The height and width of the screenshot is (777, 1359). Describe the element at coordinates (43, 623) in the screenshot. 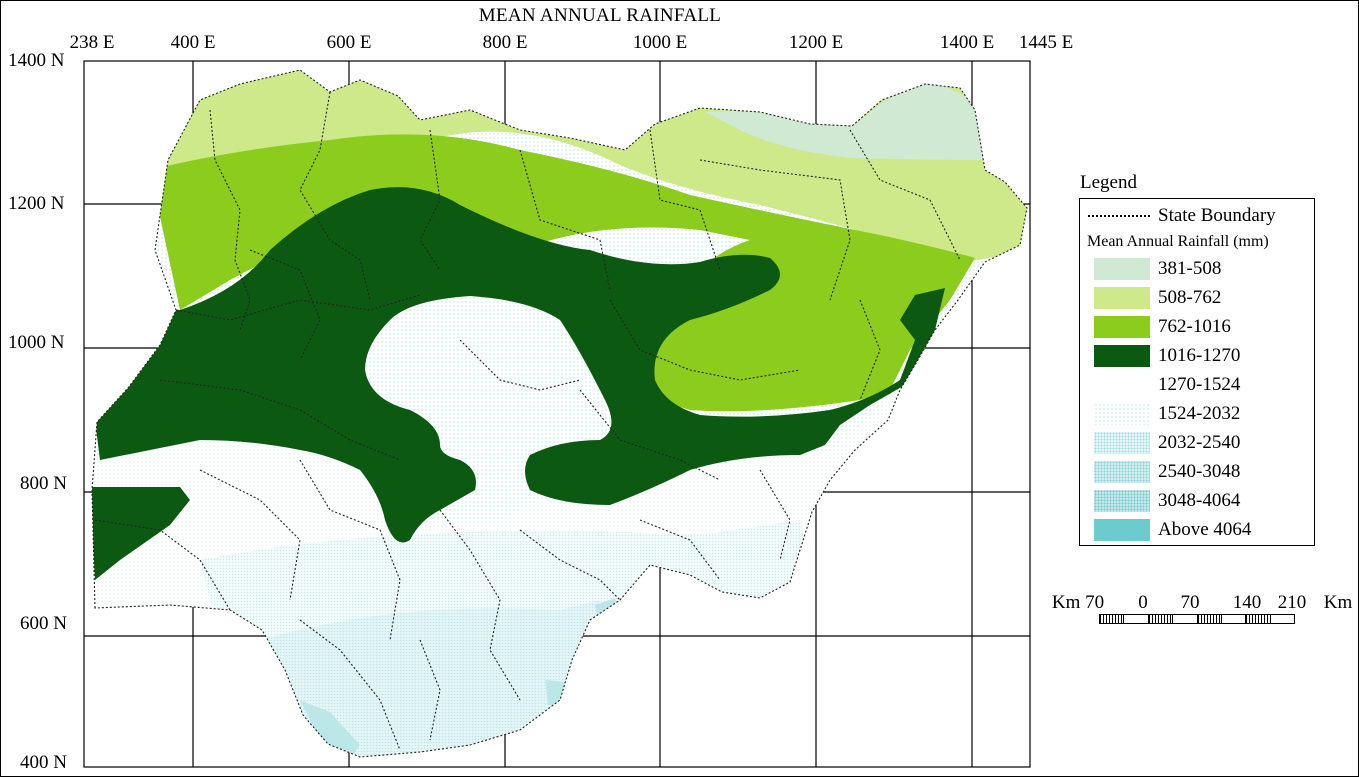

I see `lat-label-600n: 600 N` at that location.